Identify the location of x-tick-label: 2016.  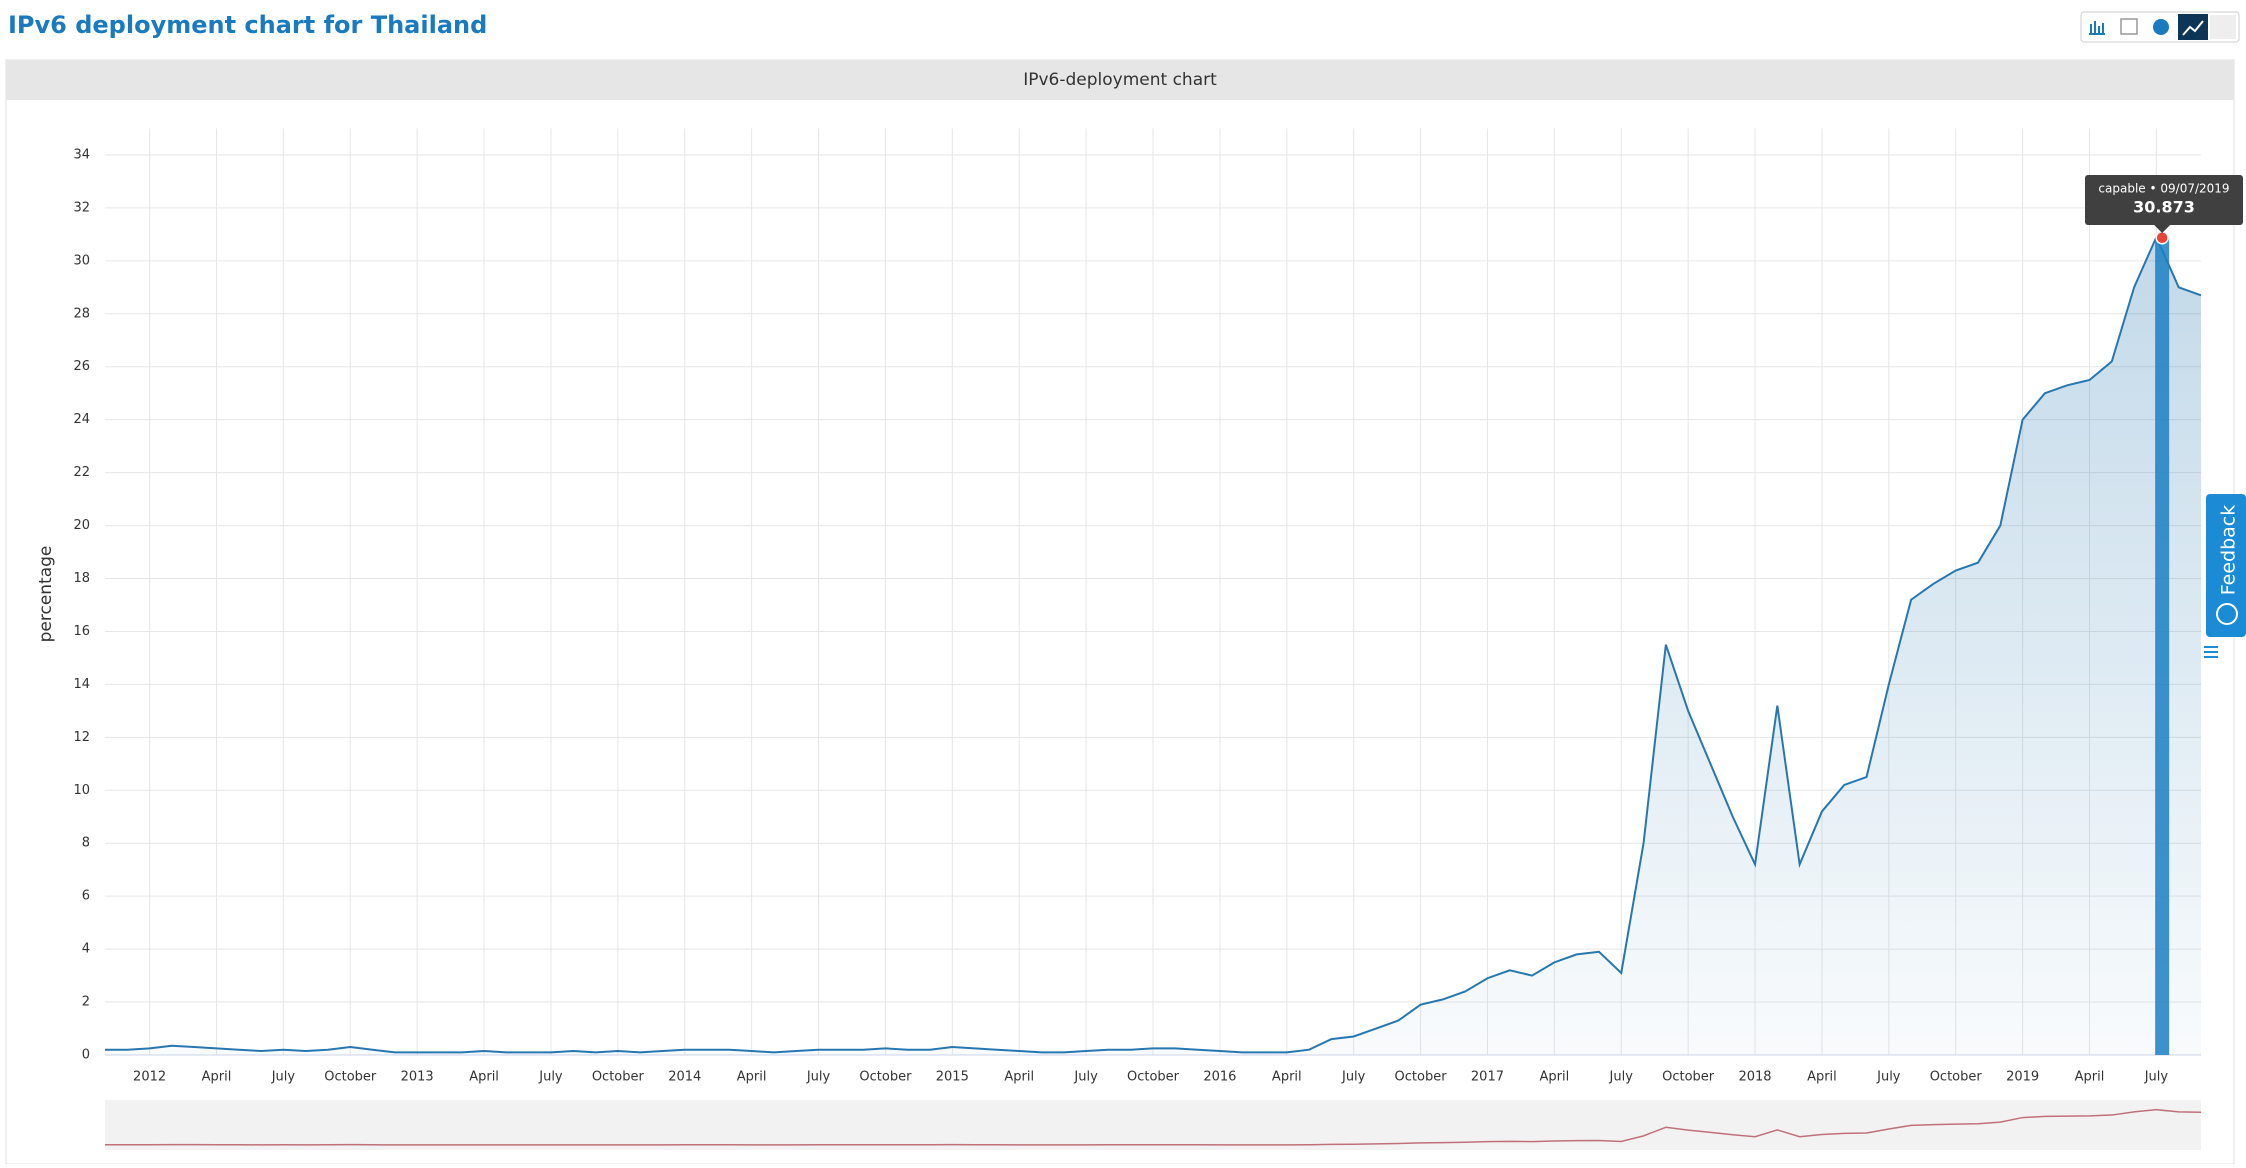
(1219, 1077).